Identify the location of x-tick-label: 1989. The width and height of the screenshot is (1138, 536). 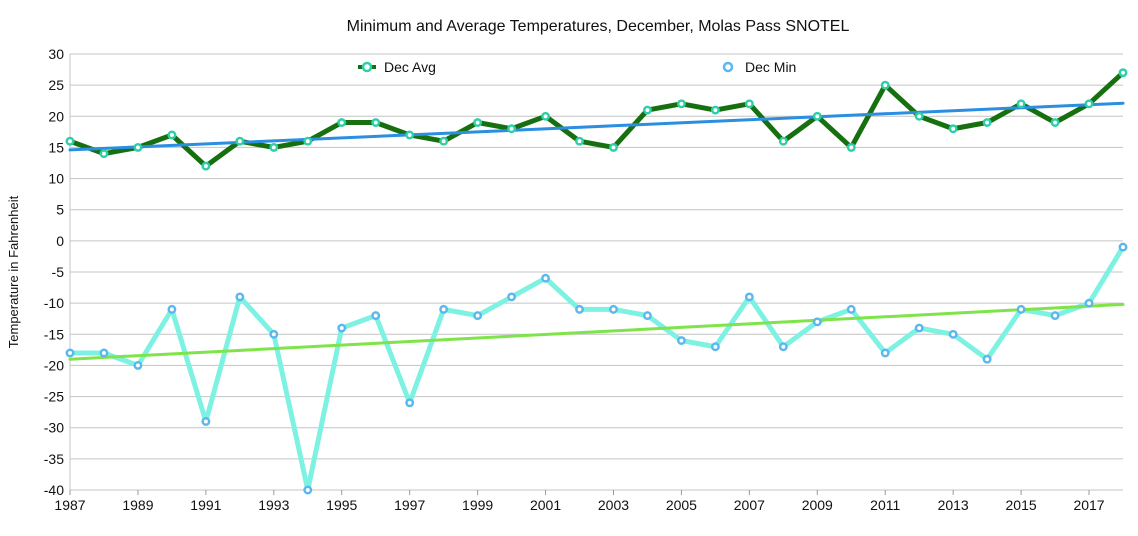
(137, 505).